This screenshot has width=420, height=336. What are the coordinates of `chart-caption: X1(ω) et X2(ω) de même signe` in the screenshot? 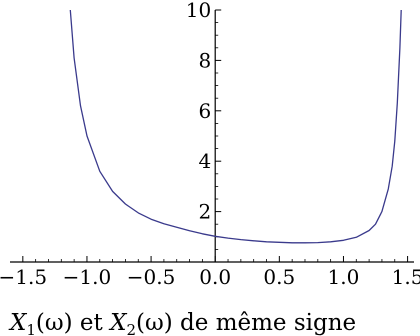 It's located at (182, 323).